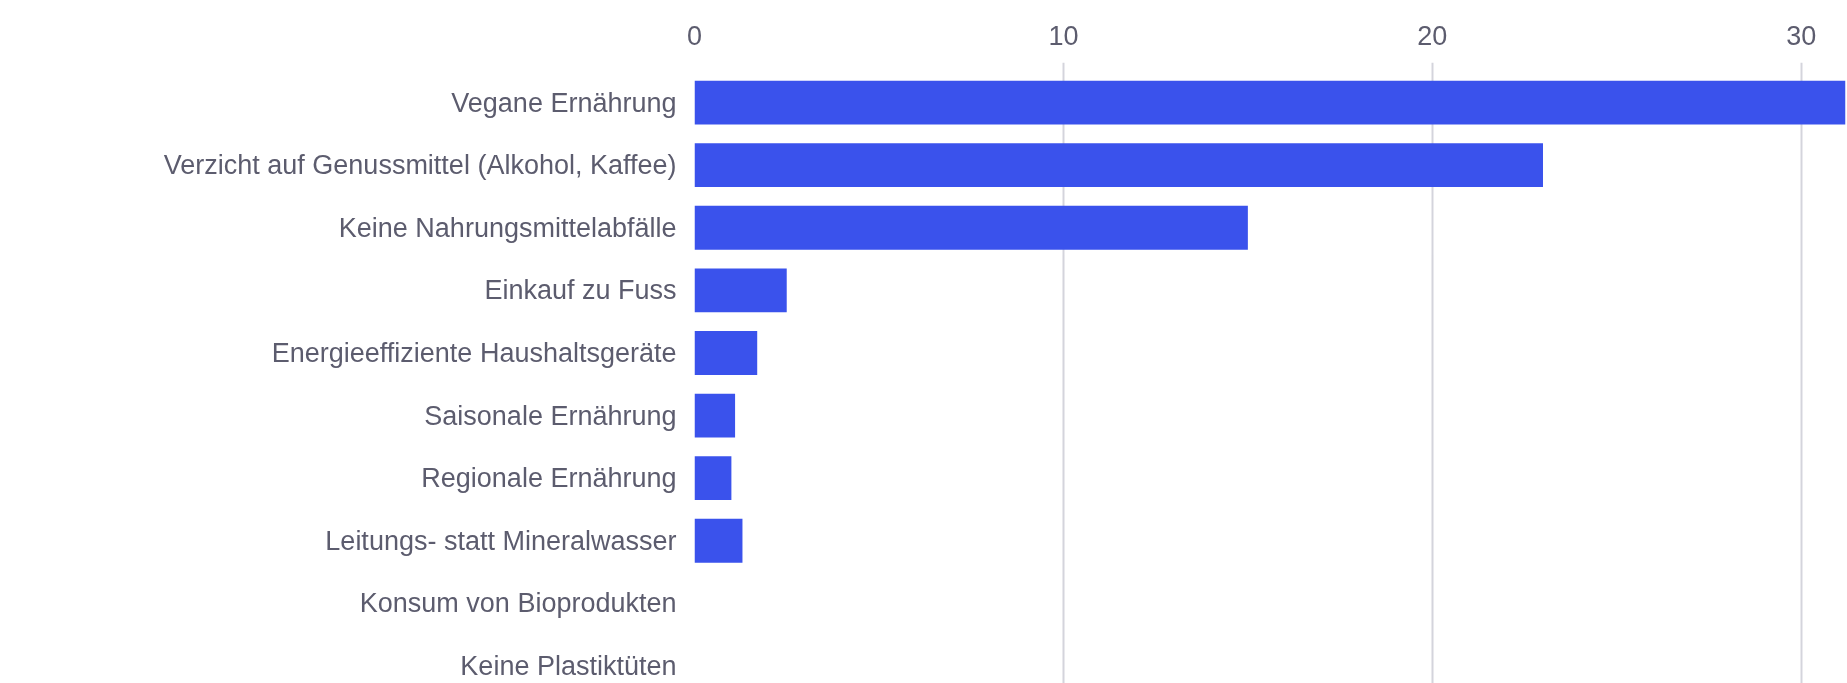 The width and height of the screenshot is (1847, 683). I want to click on y-tick-label: Vegane Ernährung, so click(564, 102).